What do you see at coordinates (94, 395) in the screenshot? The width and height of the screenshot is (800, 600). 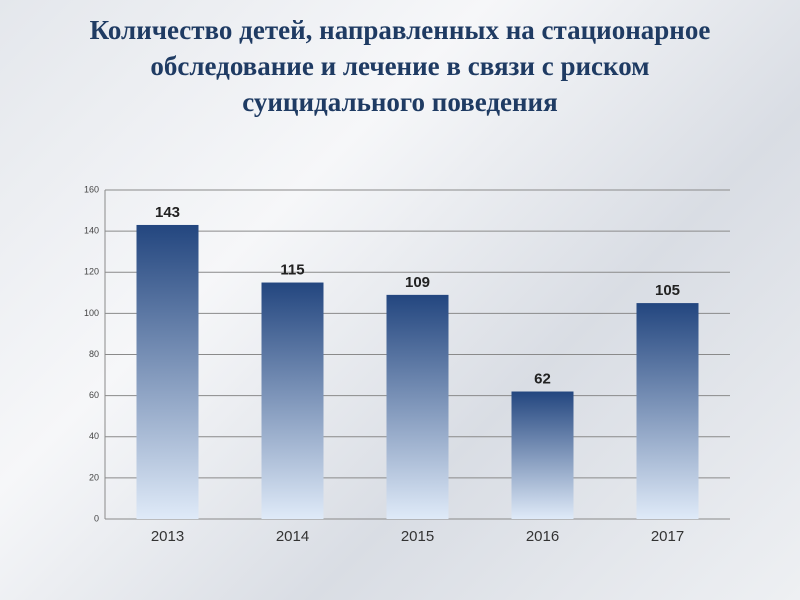 I see `y-tick-label: 60` at bounding box center [94, 395].